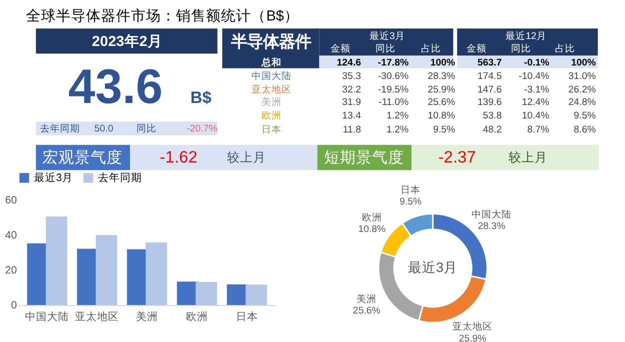 This screenshot has width=625, height=342. What do you see at coordinates (582, 76) in the screenshot?
I see `text: 31.0%` at bounding box center [582, 76].